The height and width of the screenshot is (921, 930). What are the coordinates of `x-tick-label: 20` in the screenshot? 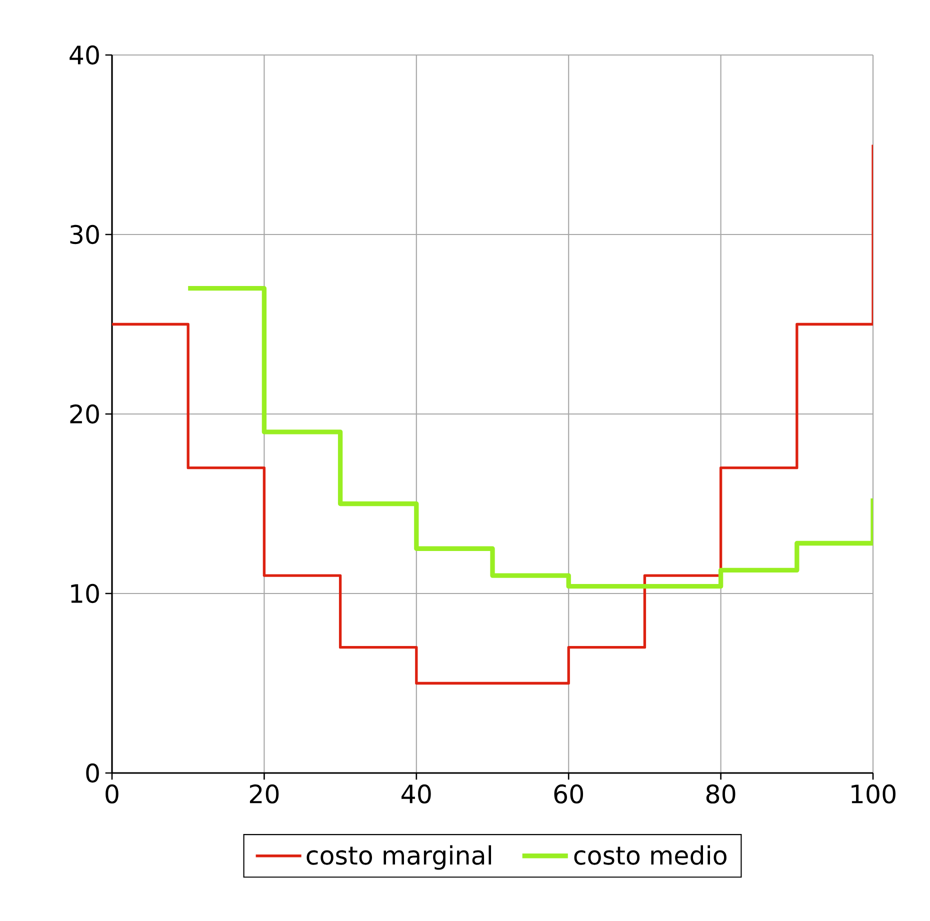 It's located at (264, 794).